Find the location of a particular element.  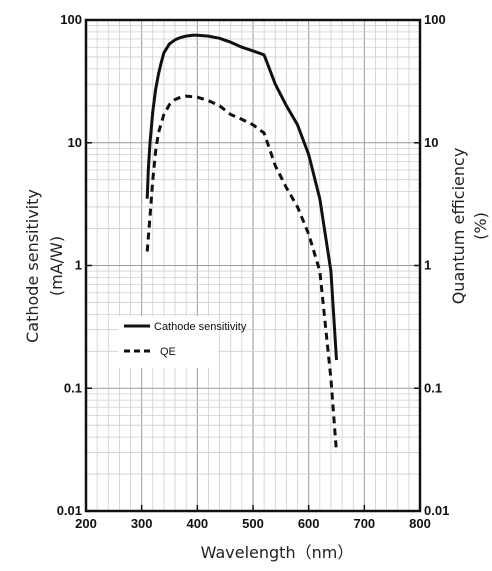

y-left-axis-title: Cathode sensitivity (mA/W) is located at coordinates (44, 266).